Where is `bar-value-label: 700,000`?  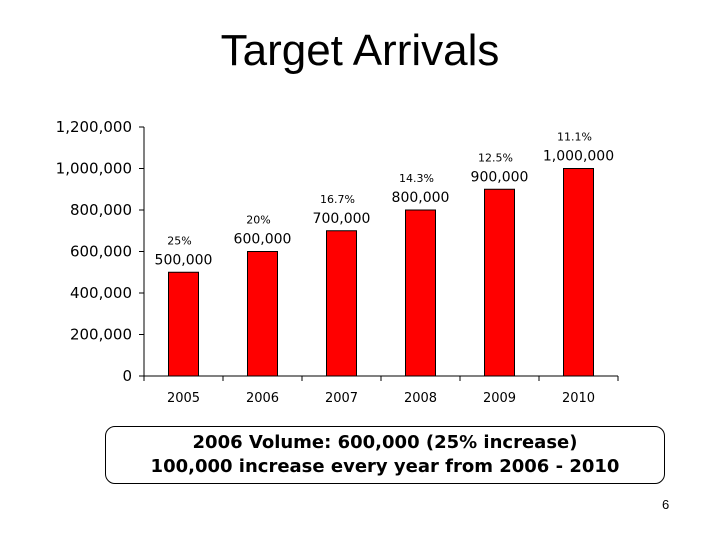
bar-value-label: 700,000 is located at coordinates (342, 219).